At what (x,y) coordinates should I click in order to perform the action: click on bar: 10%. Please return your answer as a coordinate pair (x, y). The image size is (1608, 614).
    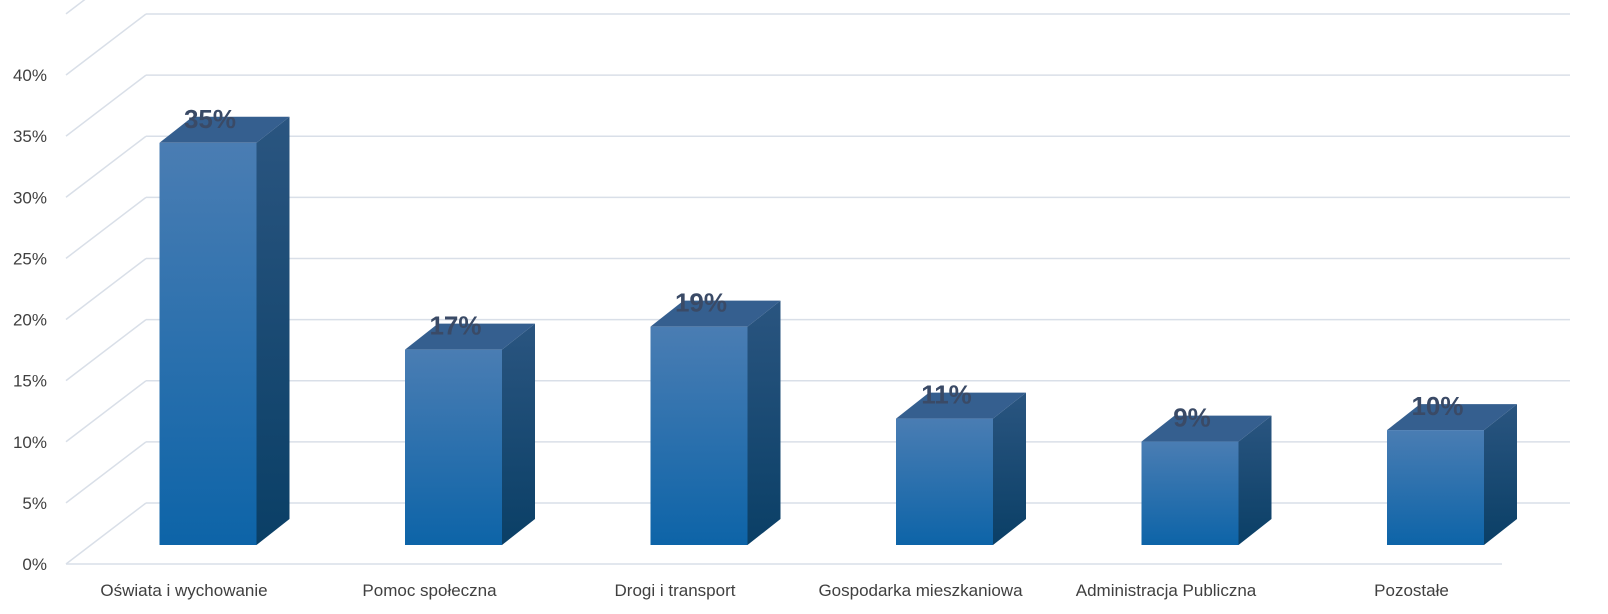
    Looking at the image, I should click on (1452, 468).